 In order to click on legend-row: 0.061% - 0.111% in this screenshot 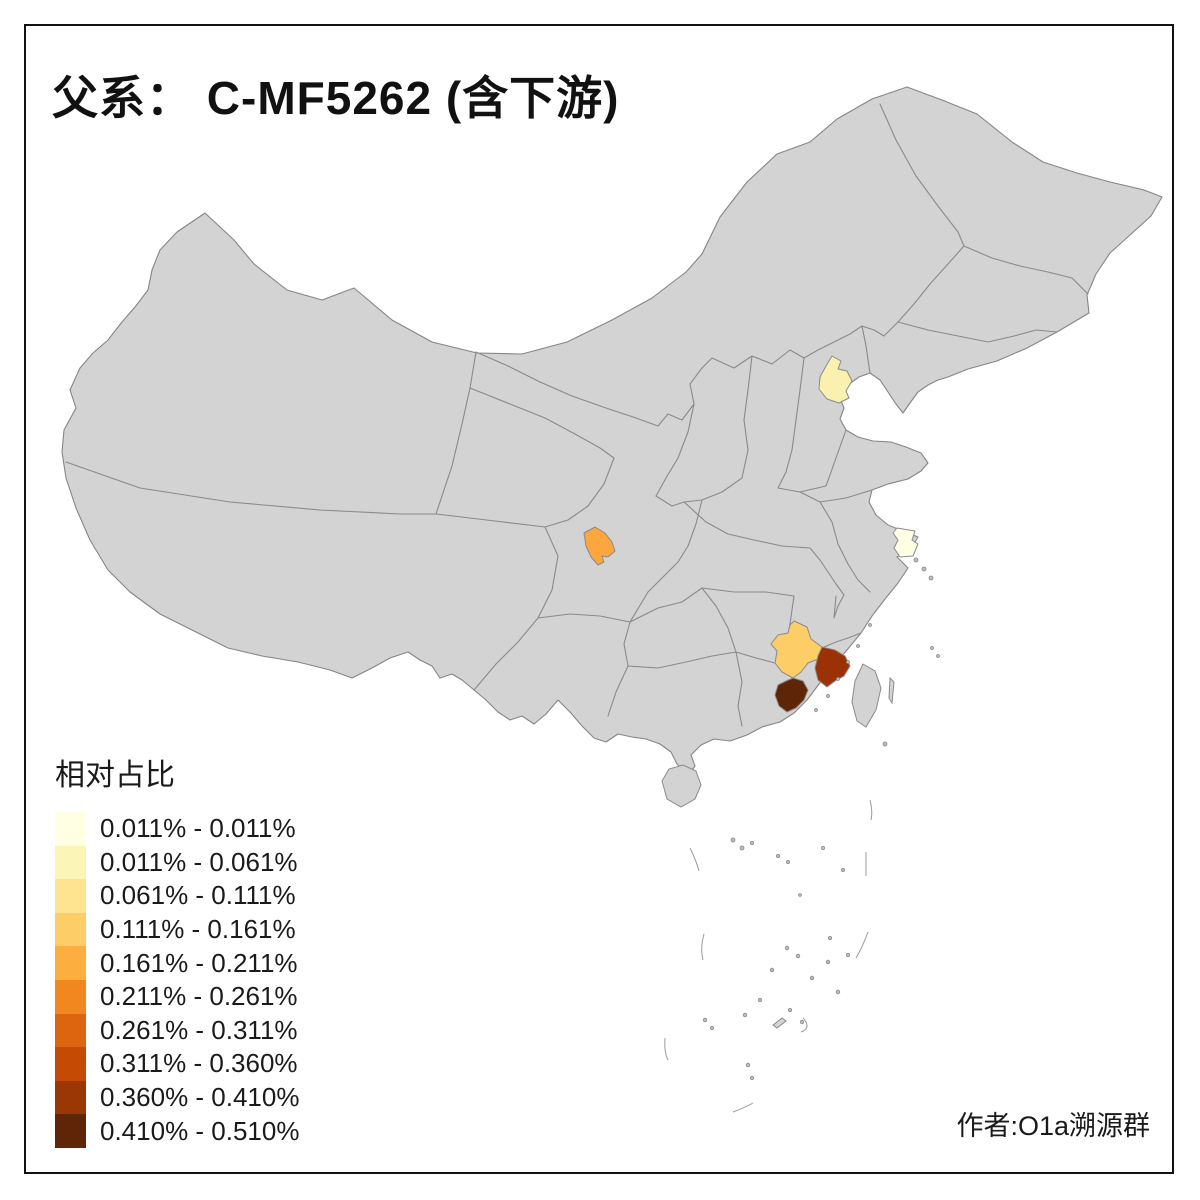, I will do `click(177, 896)`.